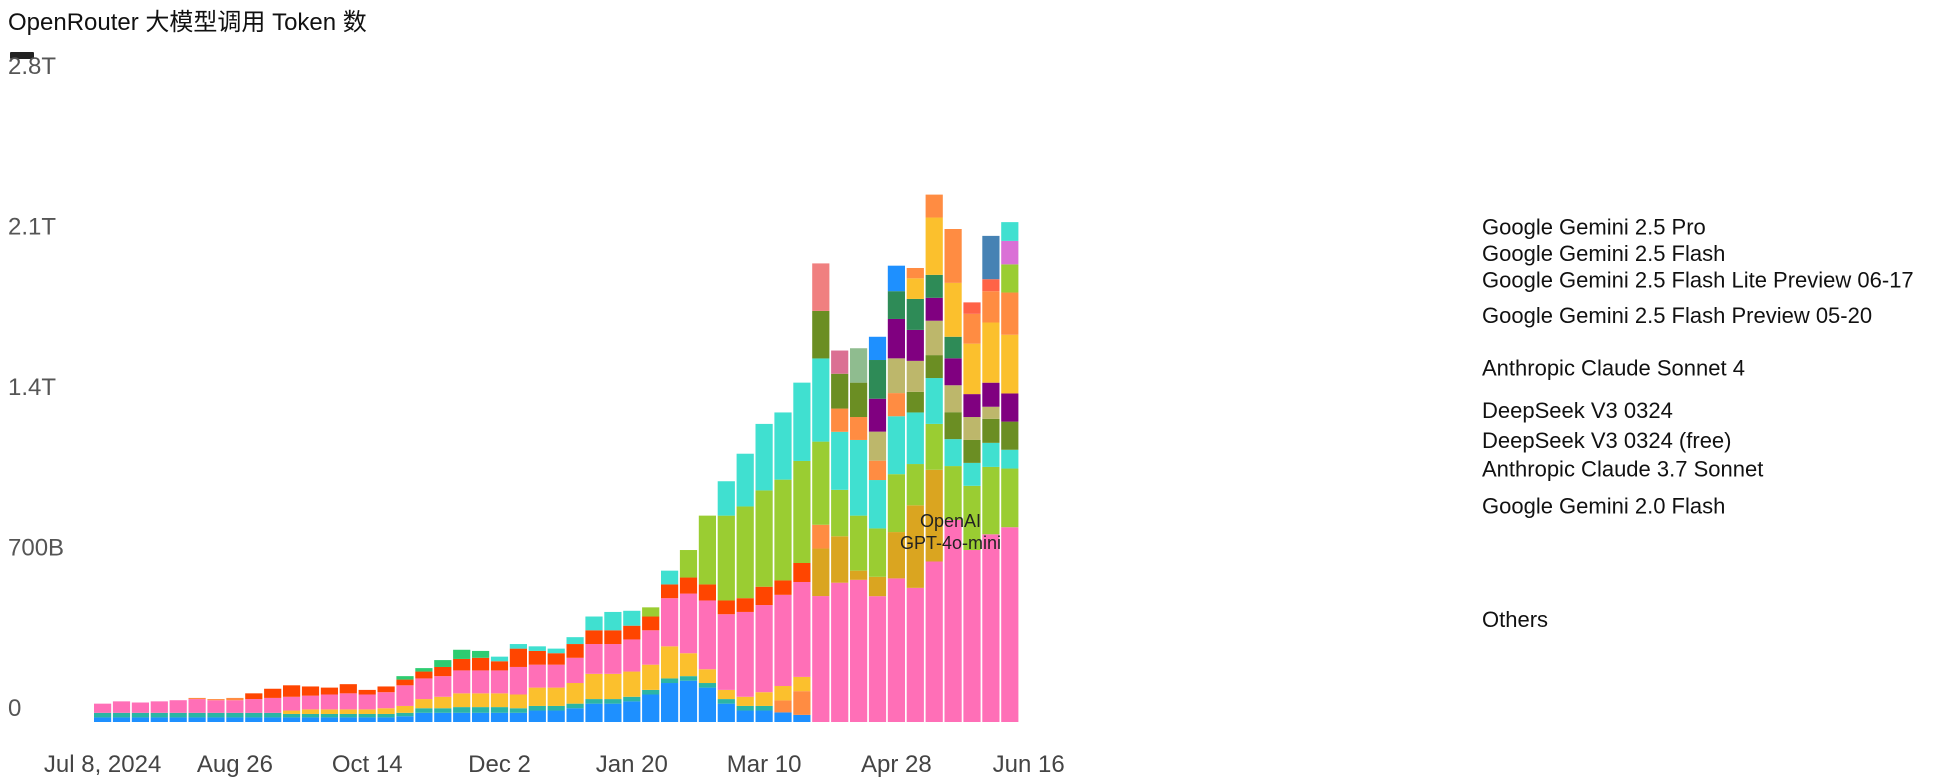 The width and height of the screenshot is (1945, 781). What do you see at coordinates (950, 543) in the screenshot?
I see `annotation-text: GPT-4o-mini` at bounding box center [950, 543].